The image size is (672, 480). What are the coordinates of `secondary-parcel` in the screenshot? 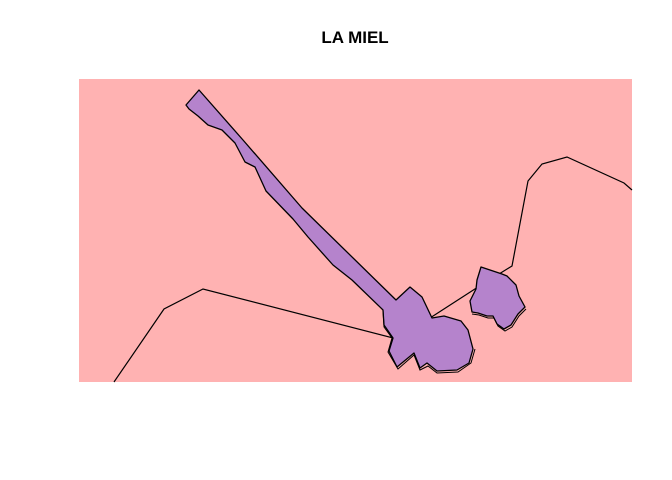 It's located at (497, 298).